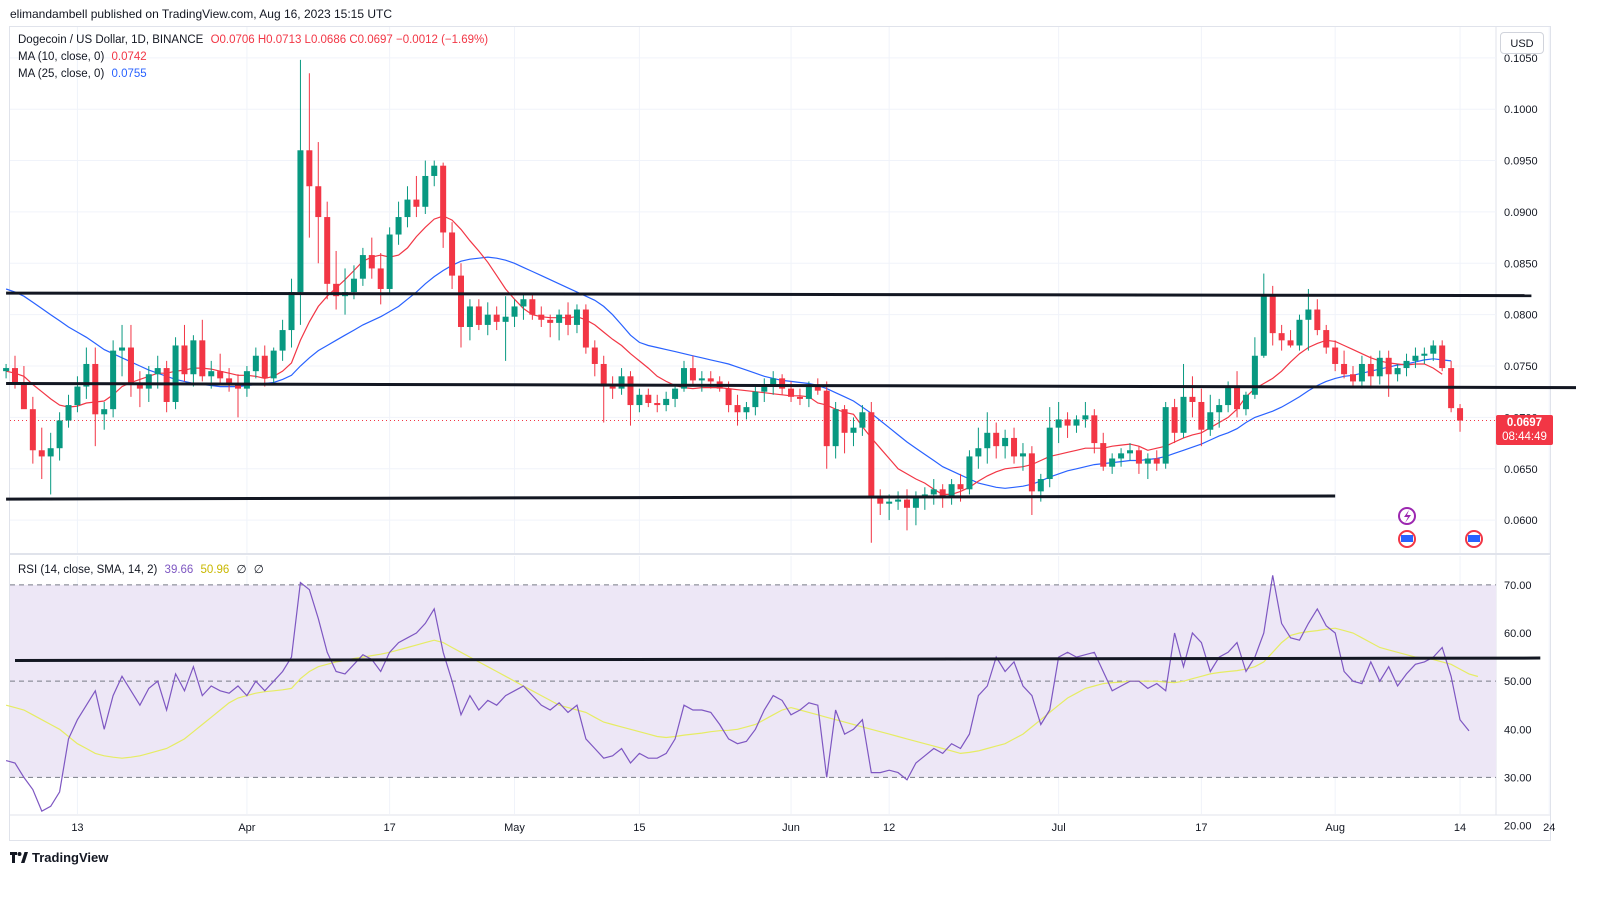  Describe the element at coordinates (1524, 423) in the screenshot. I see `last-price-value: 0.0697` at that location.